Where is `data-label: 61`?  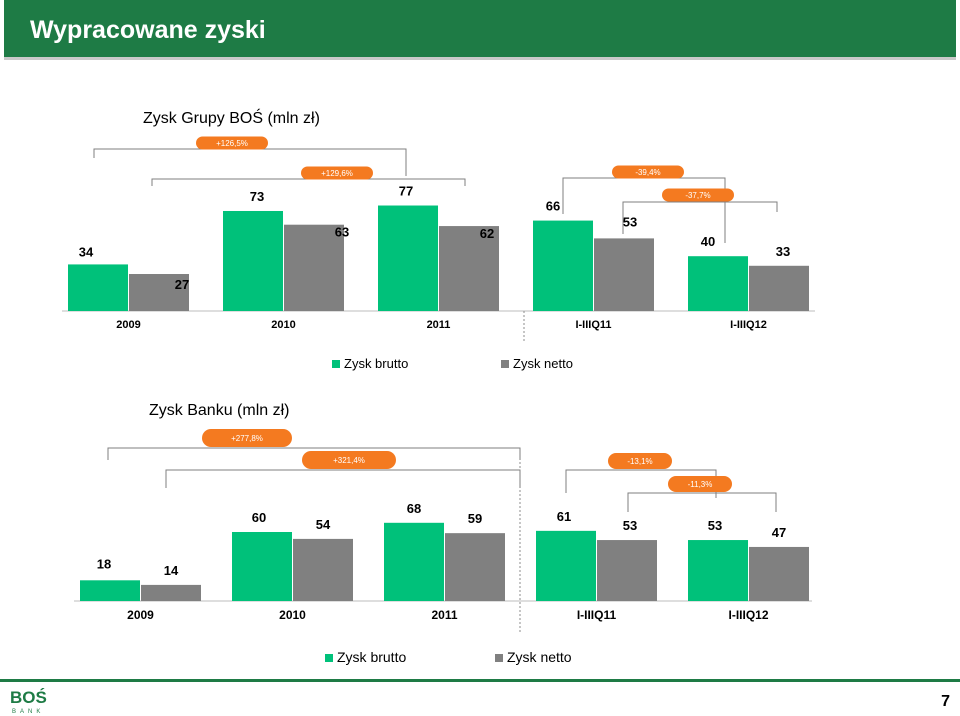
data-label: 61 is located at coordinates (564, 516).